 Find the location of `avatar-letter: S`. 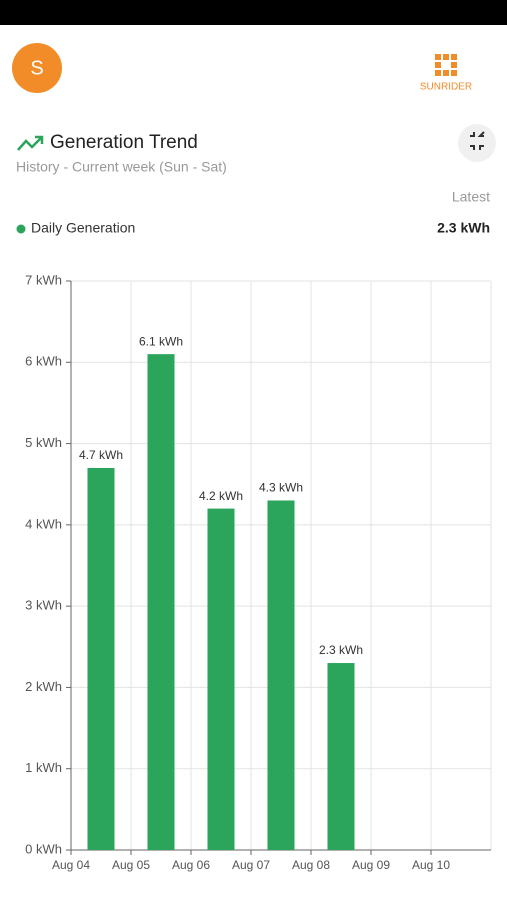

avatar-letter: S is located at coordinates (36, 68).